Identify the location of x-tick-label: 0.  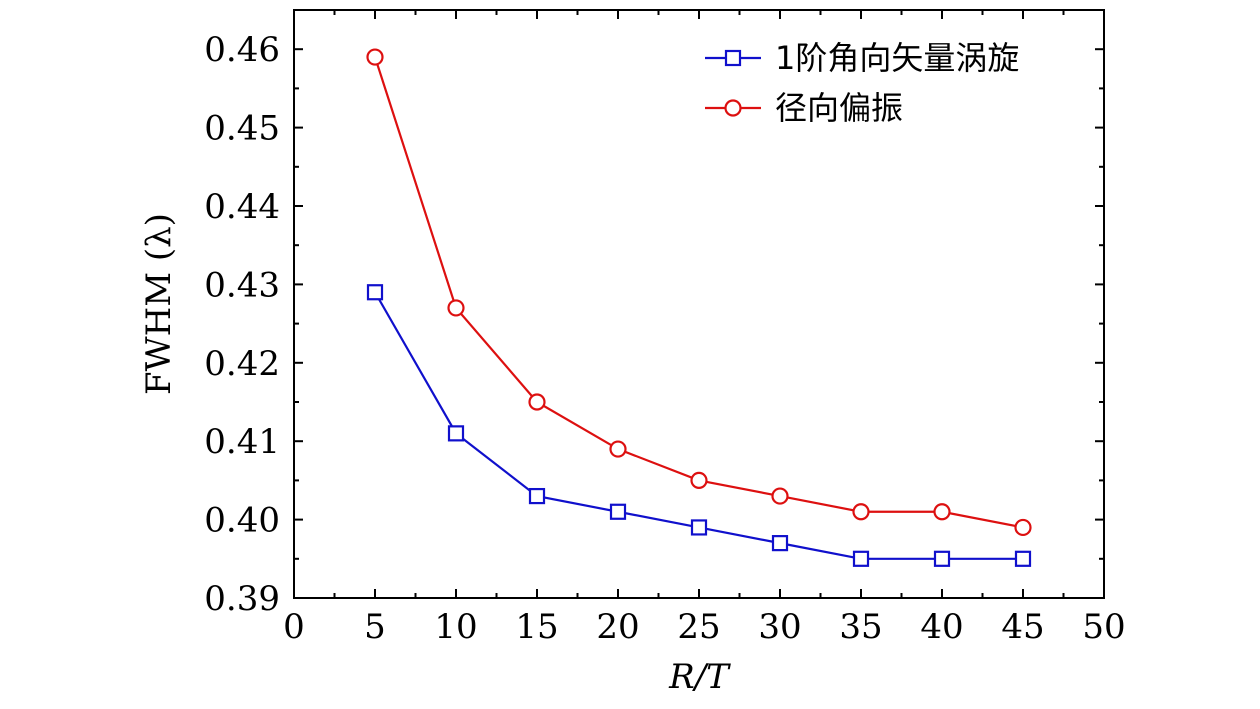
(294, 627).